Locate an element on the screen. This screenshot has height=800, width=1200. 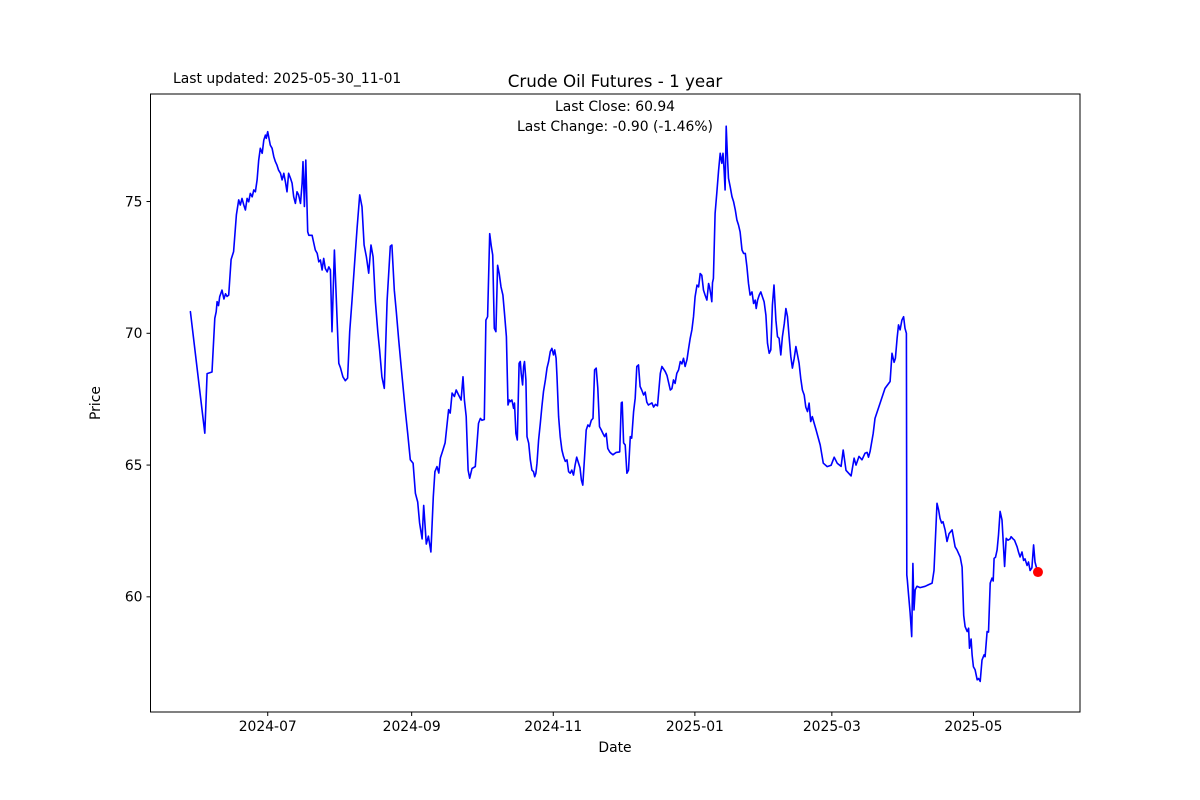
x-tick-label: 2025-03 is located at coordinates (832, 727).